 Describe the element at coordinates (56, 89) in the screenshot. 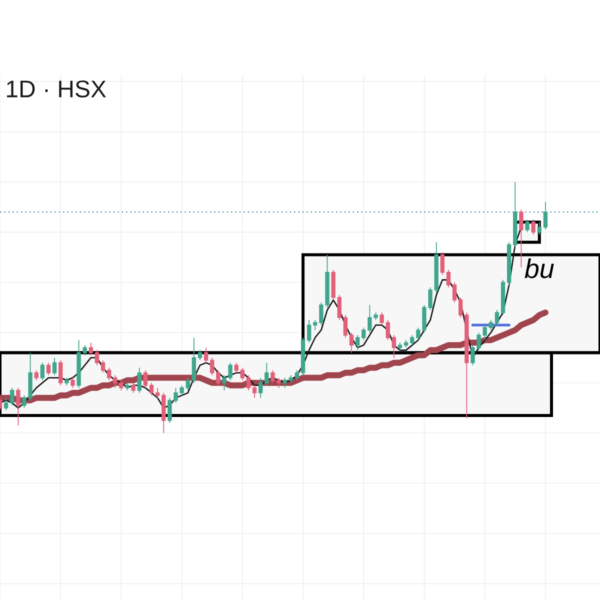

I see `chart-title: 1D · HSX` at that location.